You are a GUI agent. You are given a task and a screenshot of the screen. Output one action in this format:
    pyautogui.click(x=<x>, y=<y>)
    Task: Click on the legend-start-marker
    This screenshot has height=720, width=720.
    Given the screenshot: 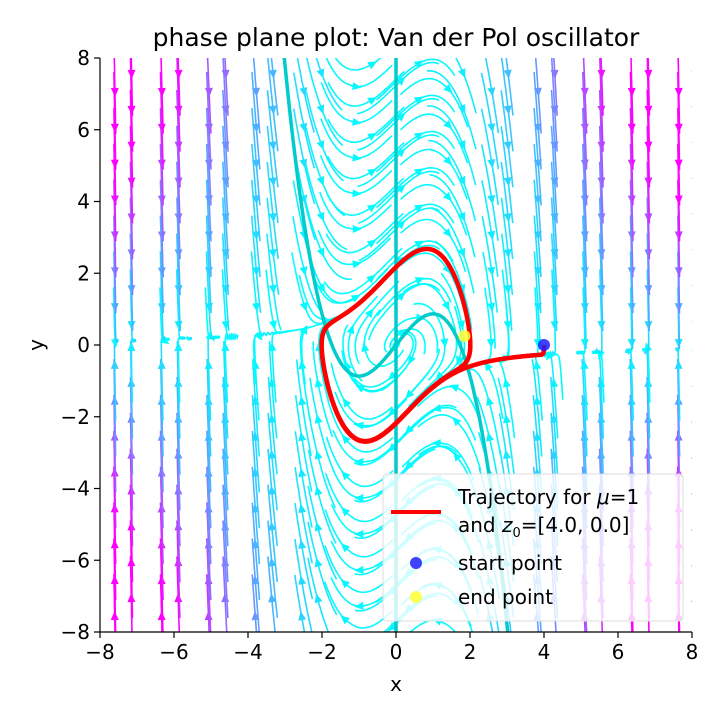 What is the action you would take?
    pyautogui.click(x=416, y=563)
    